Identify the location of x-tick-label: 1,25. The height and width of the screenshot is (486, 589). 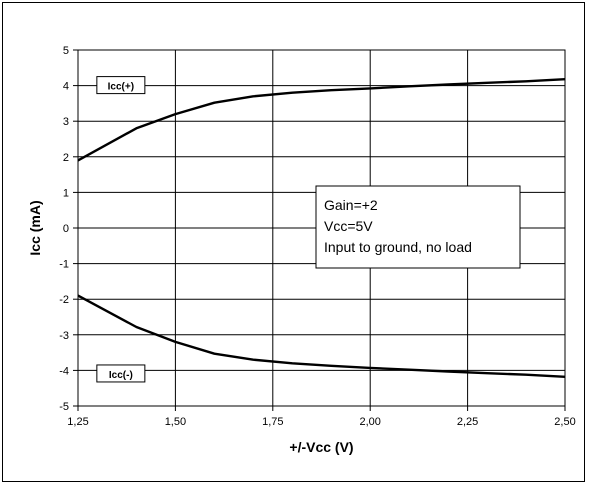
(77, 422).